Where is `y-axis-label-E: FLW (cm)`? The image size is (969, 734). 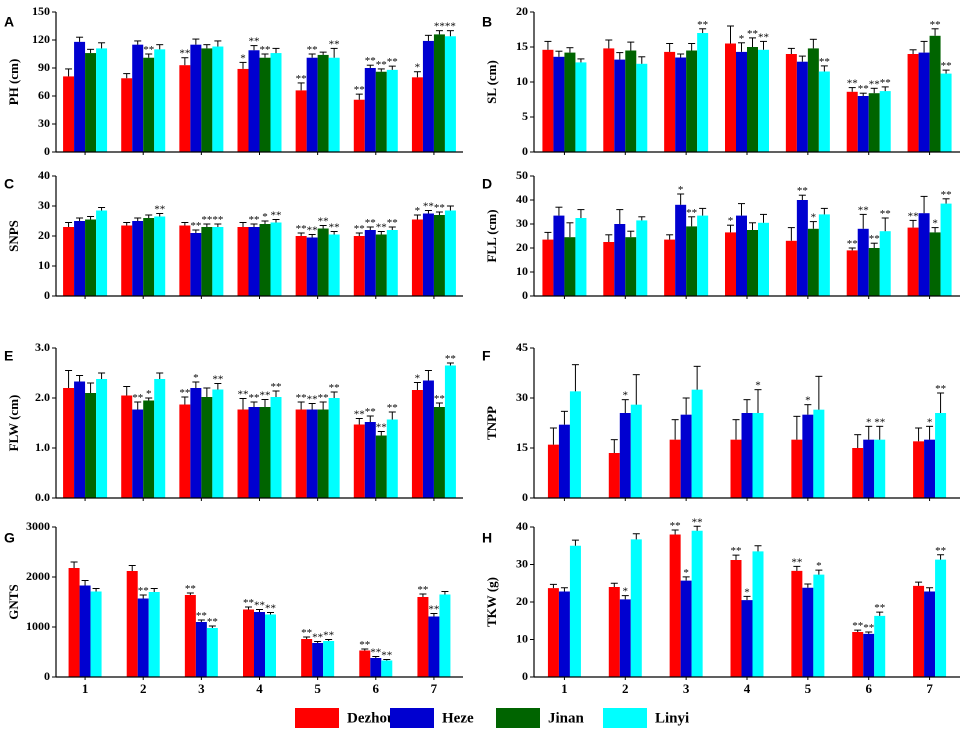 y-axis-label-E: FLW (cm) is located at coordinates (13, 423).